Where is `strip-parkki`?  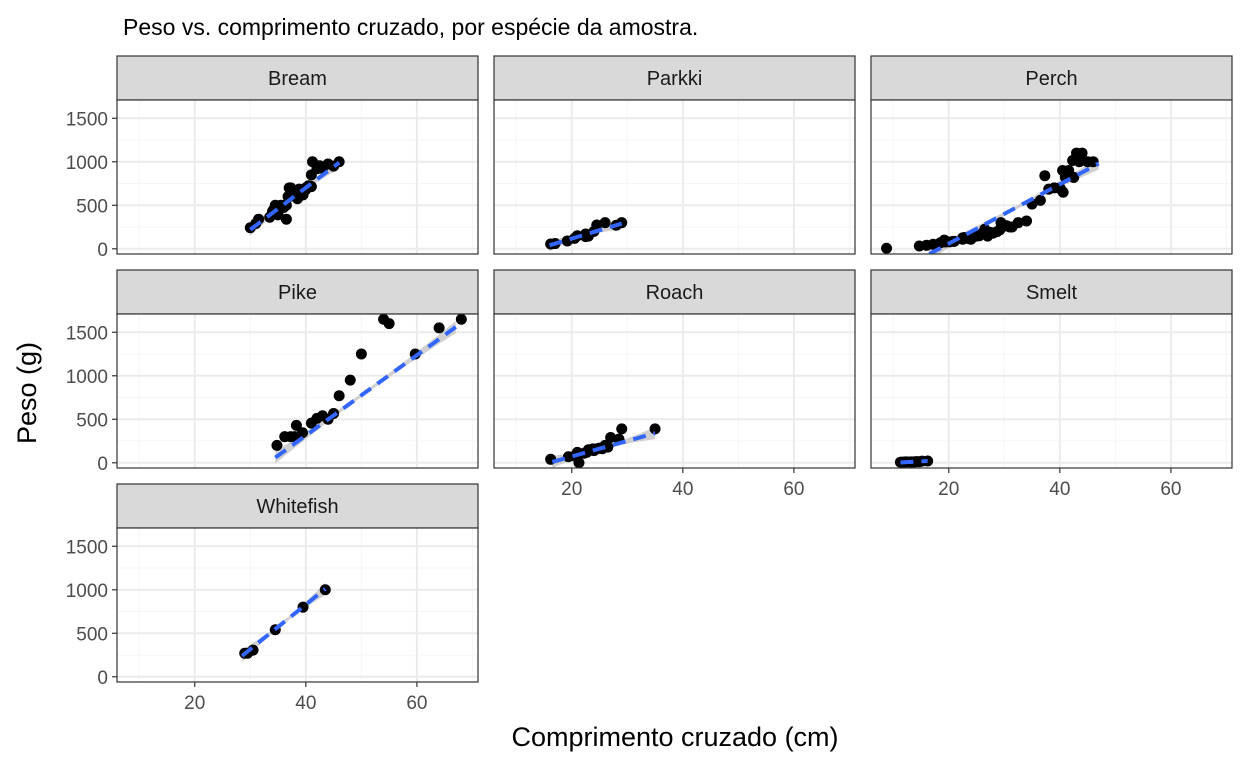
strip-parkki is located at coordinates (674, 78).